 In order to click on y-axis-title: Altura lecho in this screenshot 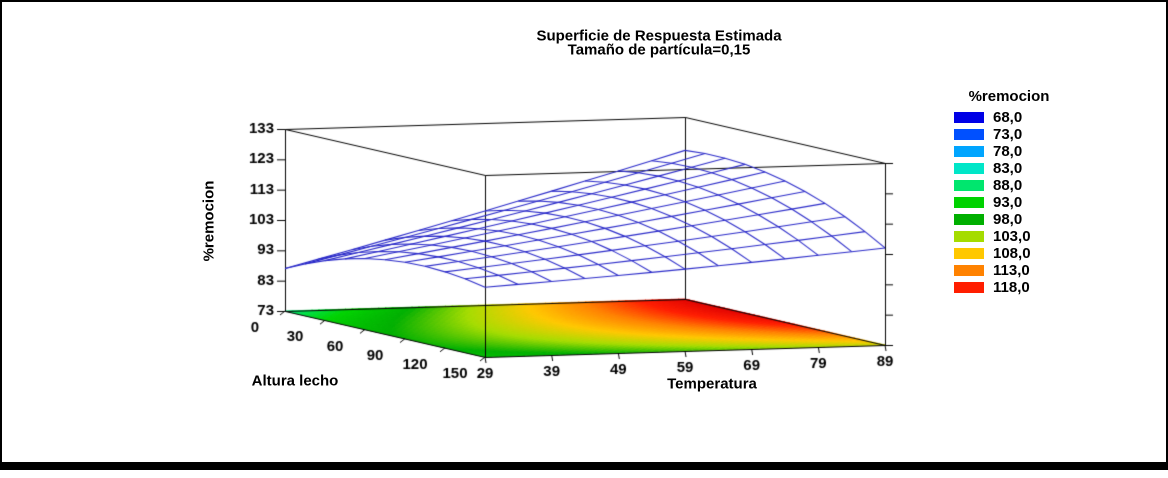, I will do `click(295, 381)`.